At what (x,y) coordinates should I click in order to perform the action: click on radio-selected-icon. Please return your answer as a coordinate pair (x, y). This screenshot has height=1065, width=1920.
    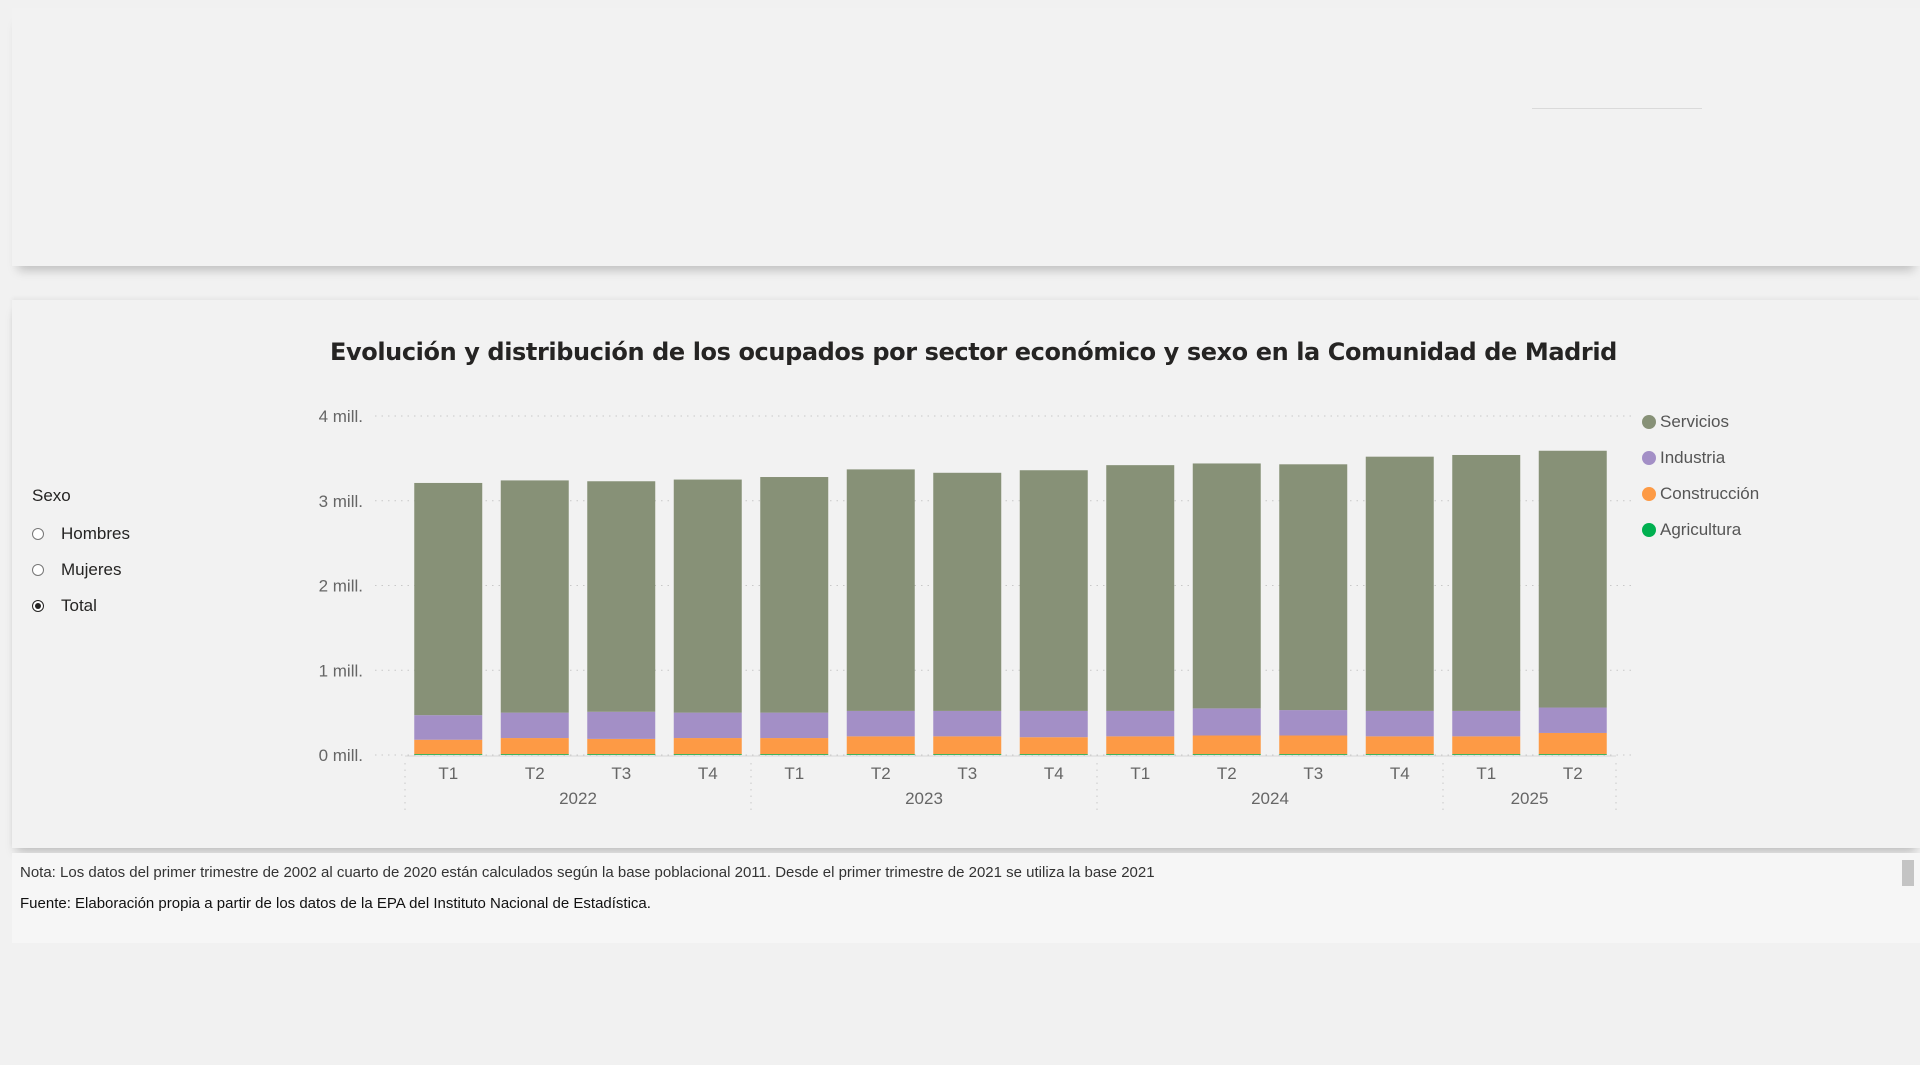
    Looking at the image, I should click on (38, 606).